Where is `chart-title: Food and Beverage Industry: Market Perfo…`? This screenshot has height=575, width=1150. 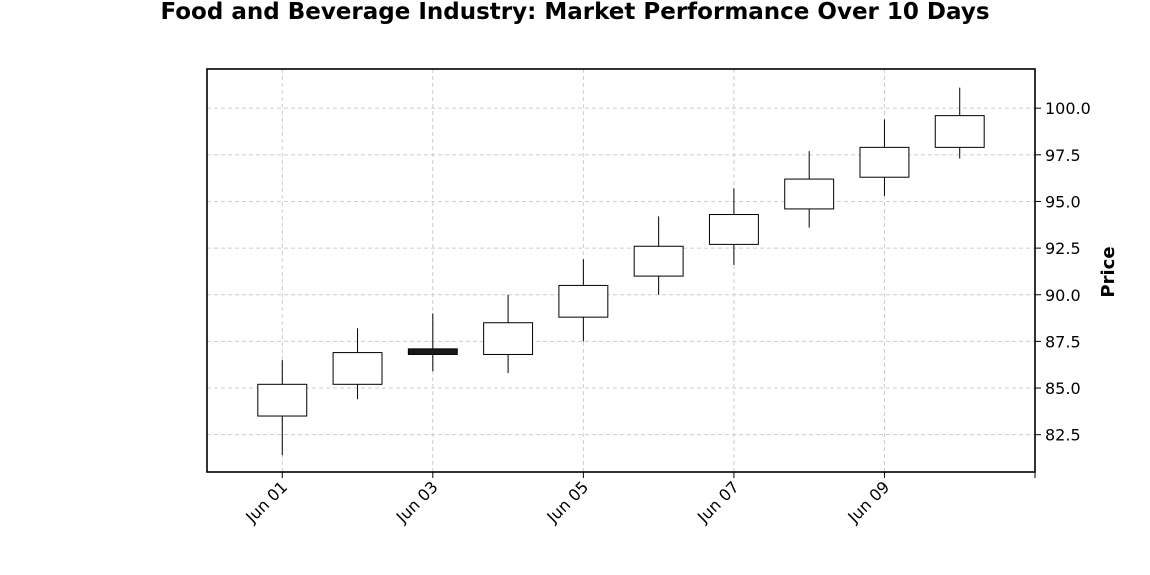 chart-title: Food and Beverage Industry: Market Perfo… is located at coordinates (575, 12).